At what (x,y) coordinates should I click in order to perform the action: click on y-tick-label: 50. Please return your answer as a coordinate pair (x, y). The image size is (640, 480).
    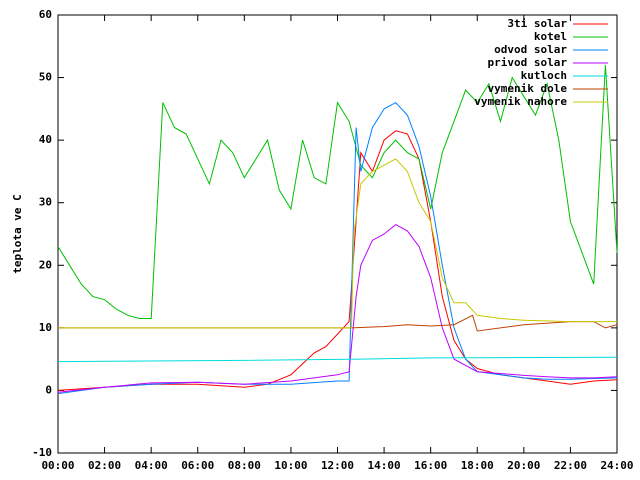
    Looking at the image, I should click on (45, 77).